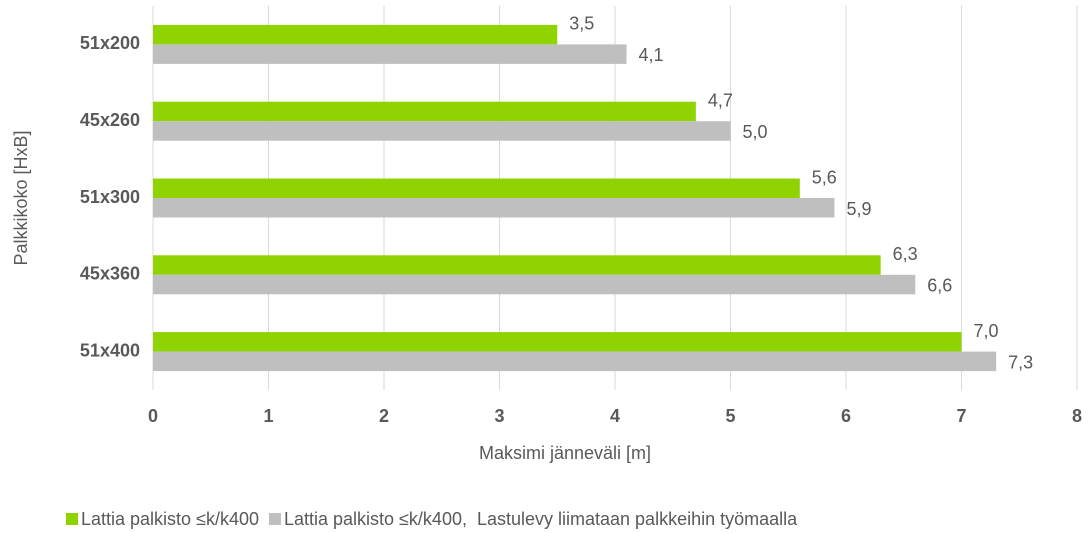 Image resolution: width=1088 pixels, height=533 pixels. I want to click on x-tick-label: 0, so click(153, 416).